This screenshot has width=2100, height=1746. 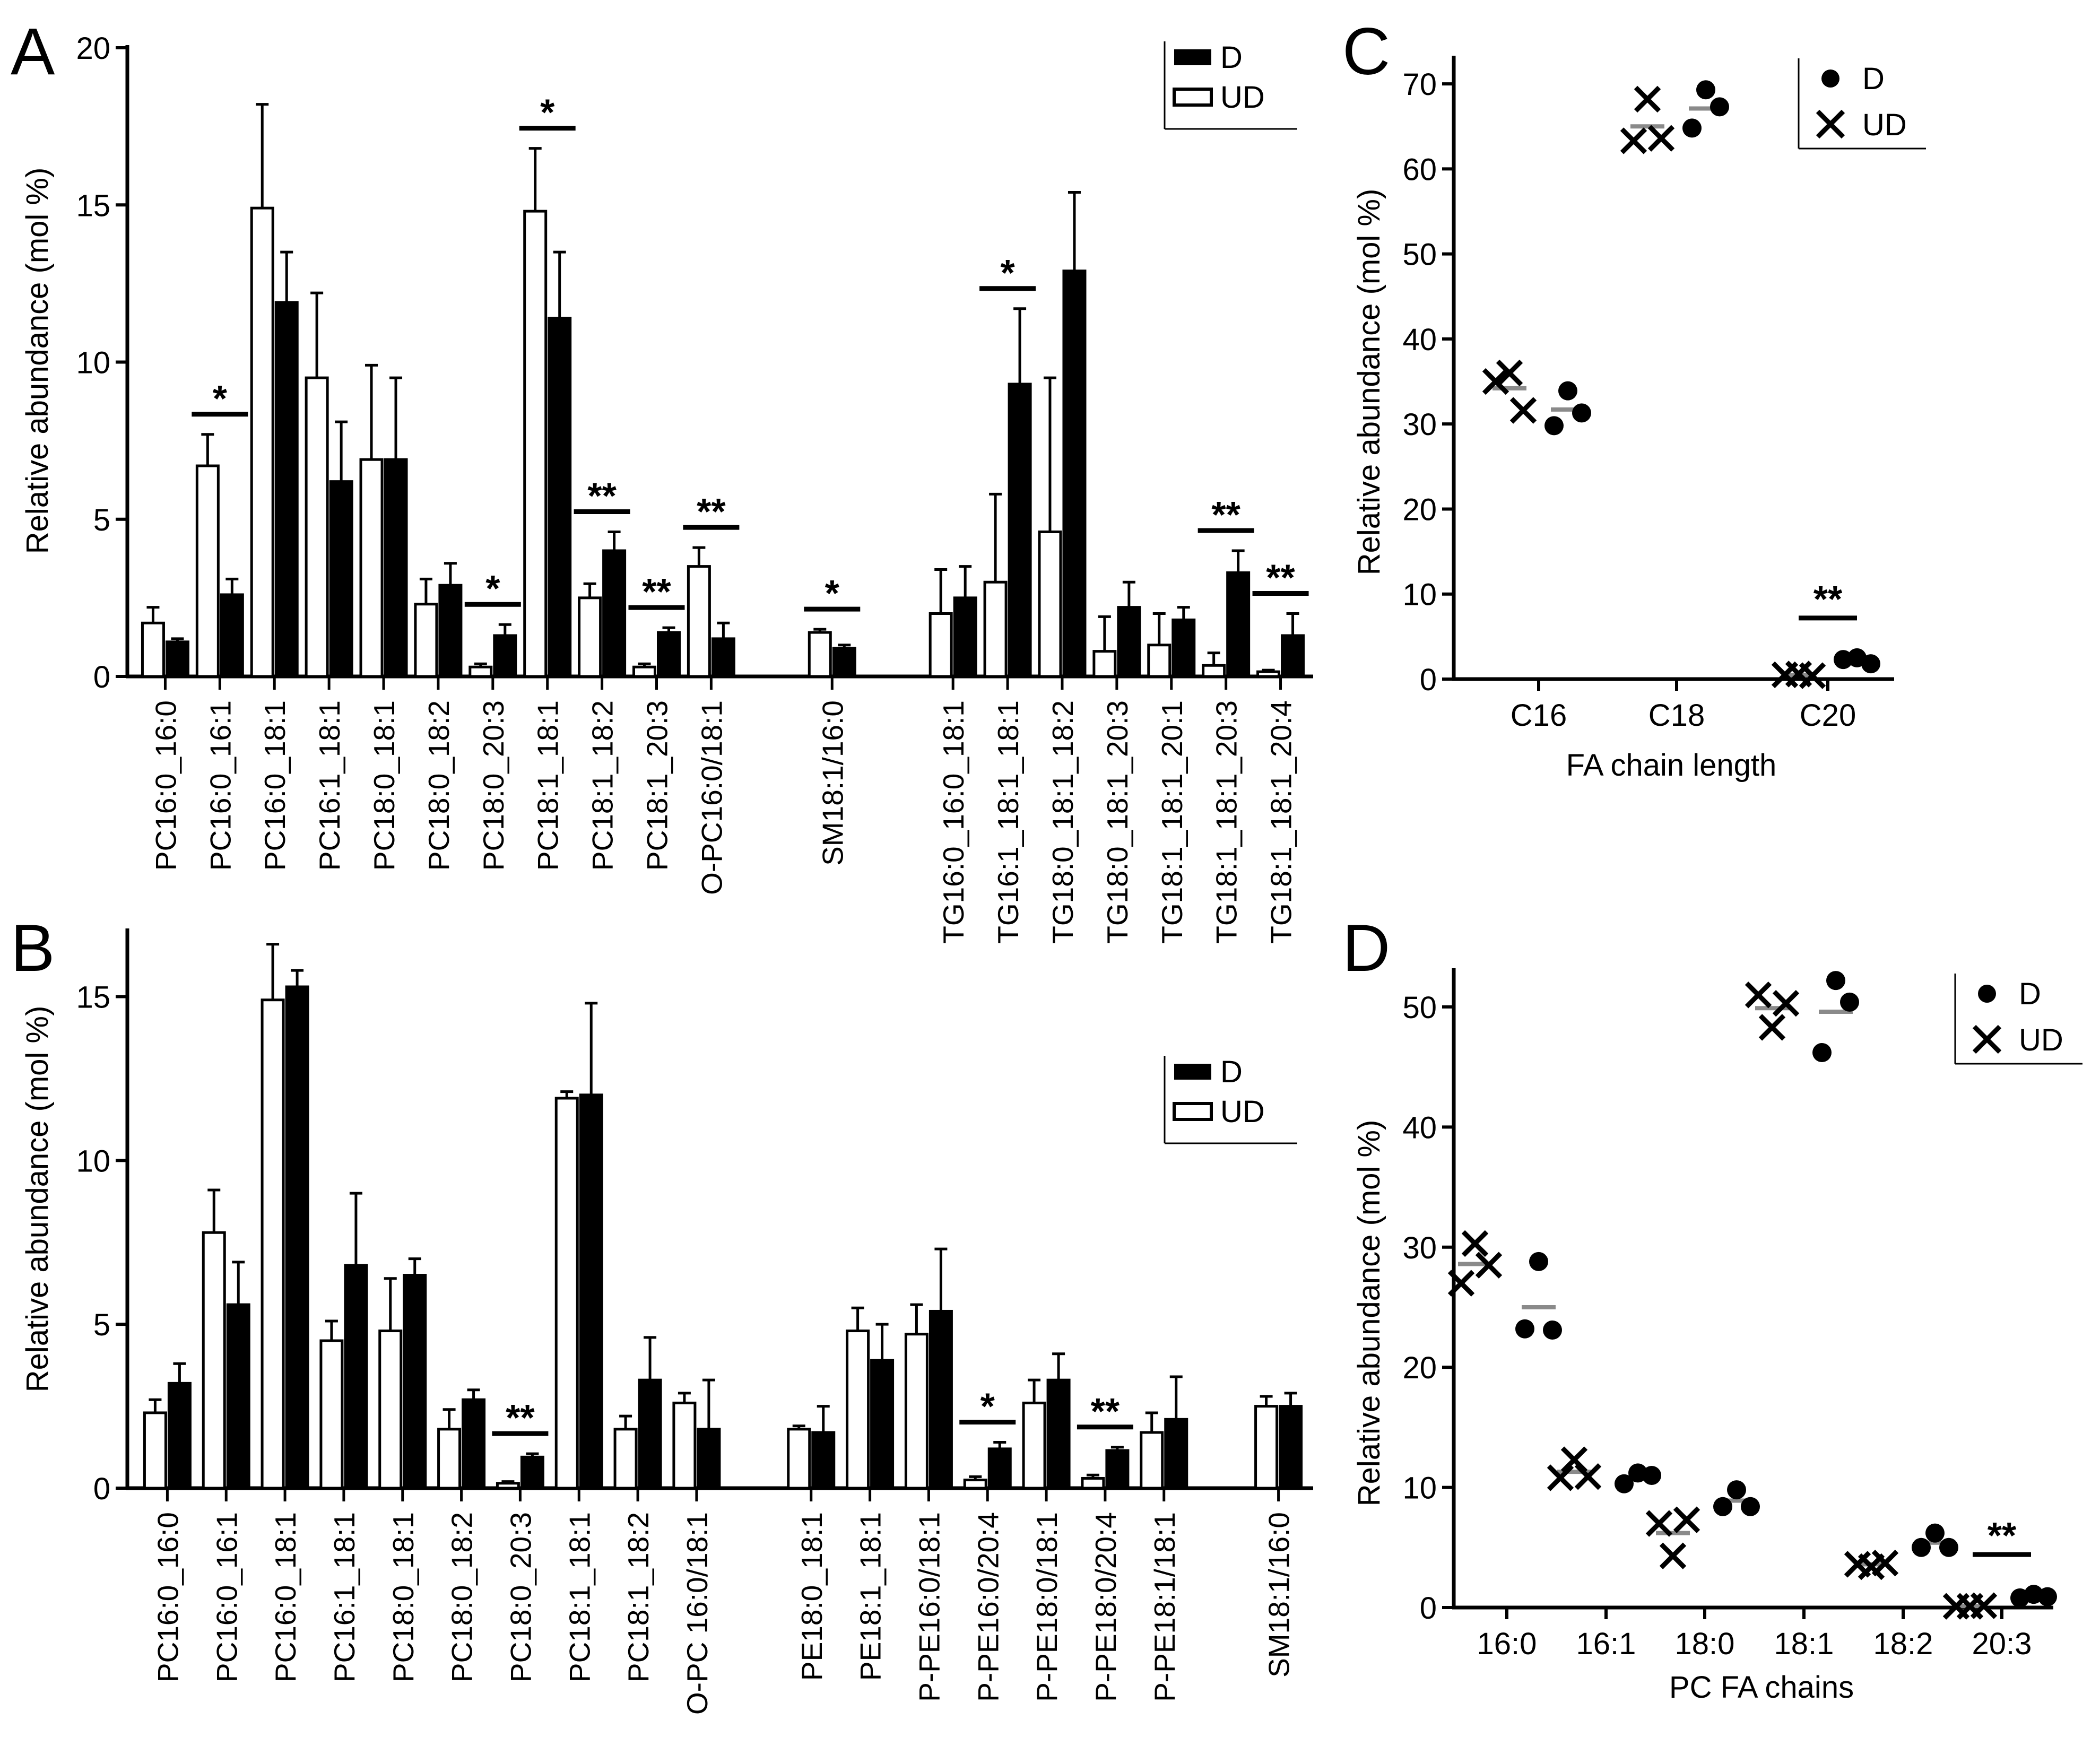 What do you see at coordinates (1419, 1127) in the screenshot?
I see `y-tick-label: 40` at bounding box center [1419, 1127].